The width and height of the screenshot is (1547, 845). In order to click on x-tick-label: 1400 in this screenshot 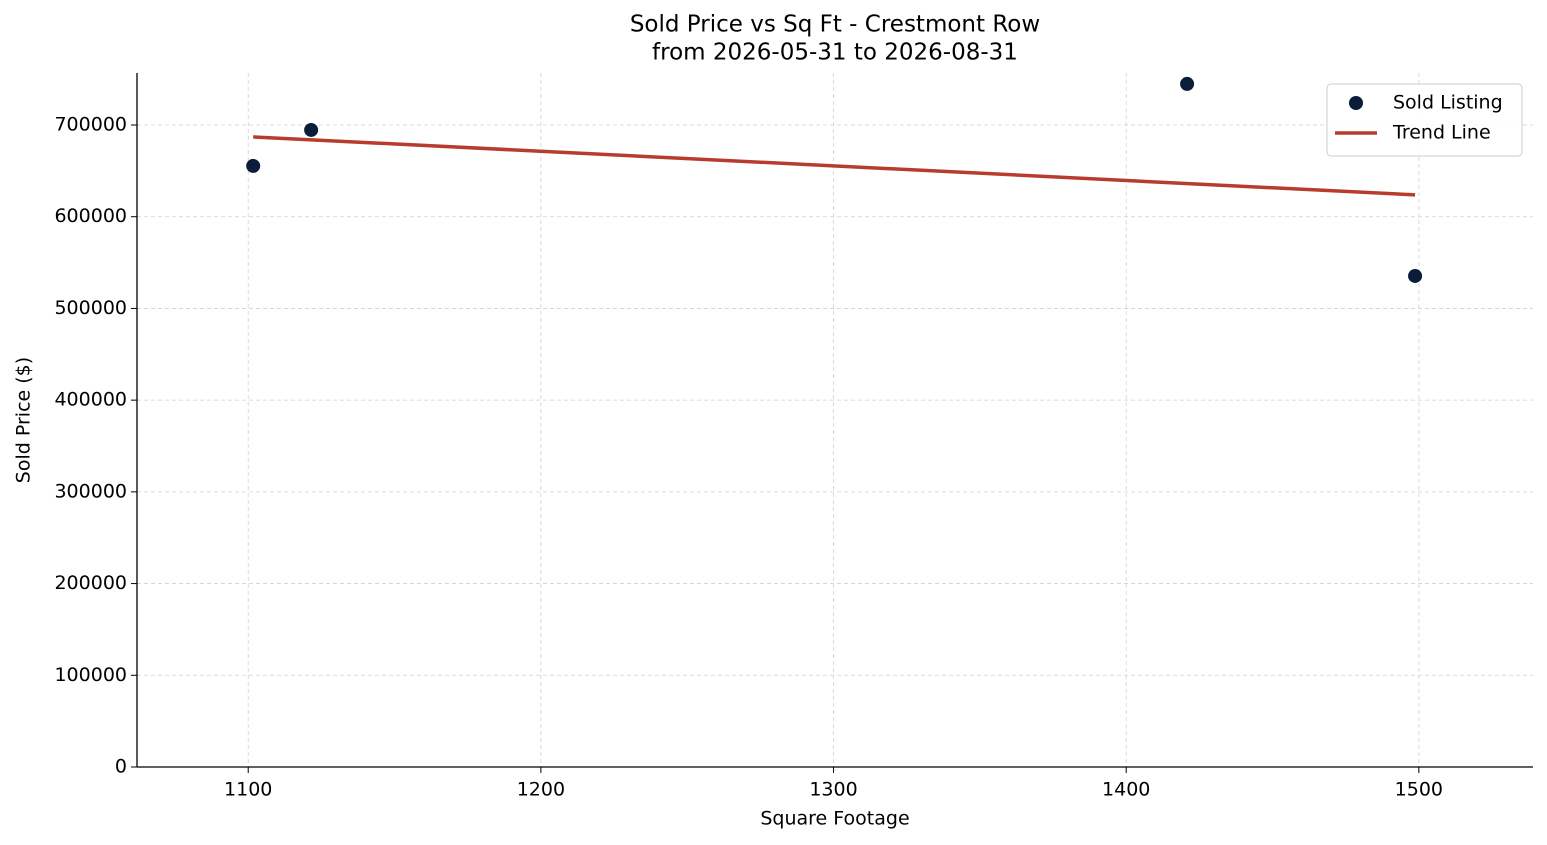, I will do `click(1126, 790)`.